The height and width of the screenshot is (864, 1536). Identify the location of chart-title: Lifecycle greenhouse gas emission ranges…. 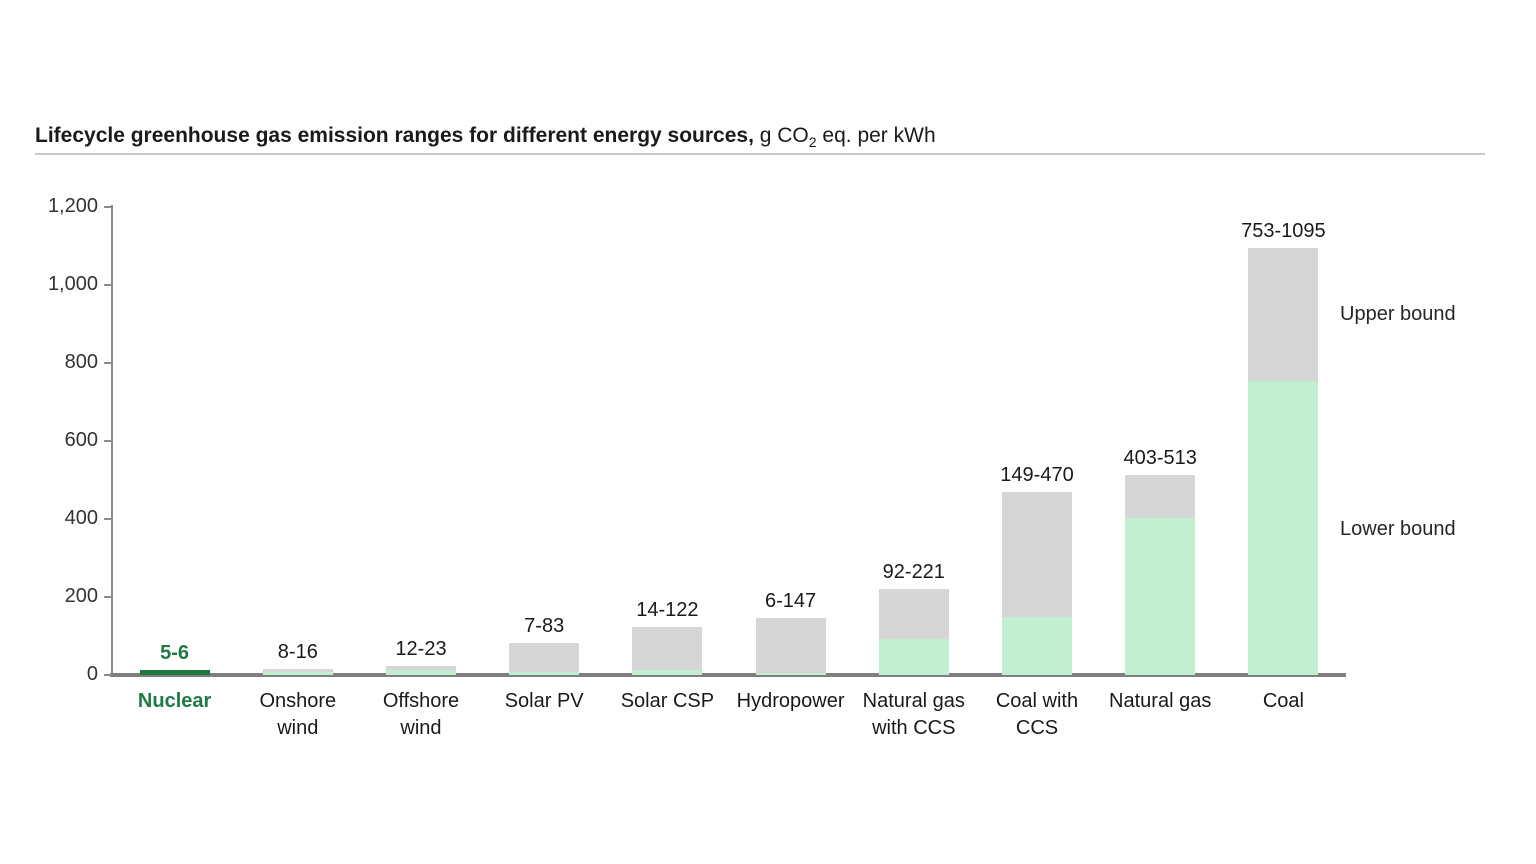
(485, 137).